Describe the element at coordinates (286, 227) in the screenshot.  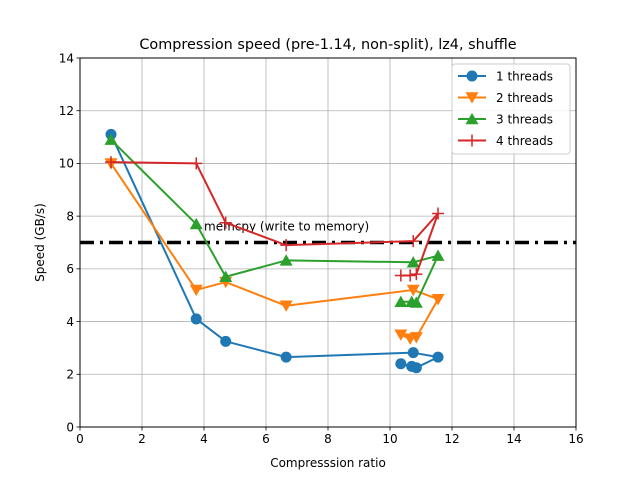
I see `memcpy-reference-label: memcpy (write to memory)` at that location.